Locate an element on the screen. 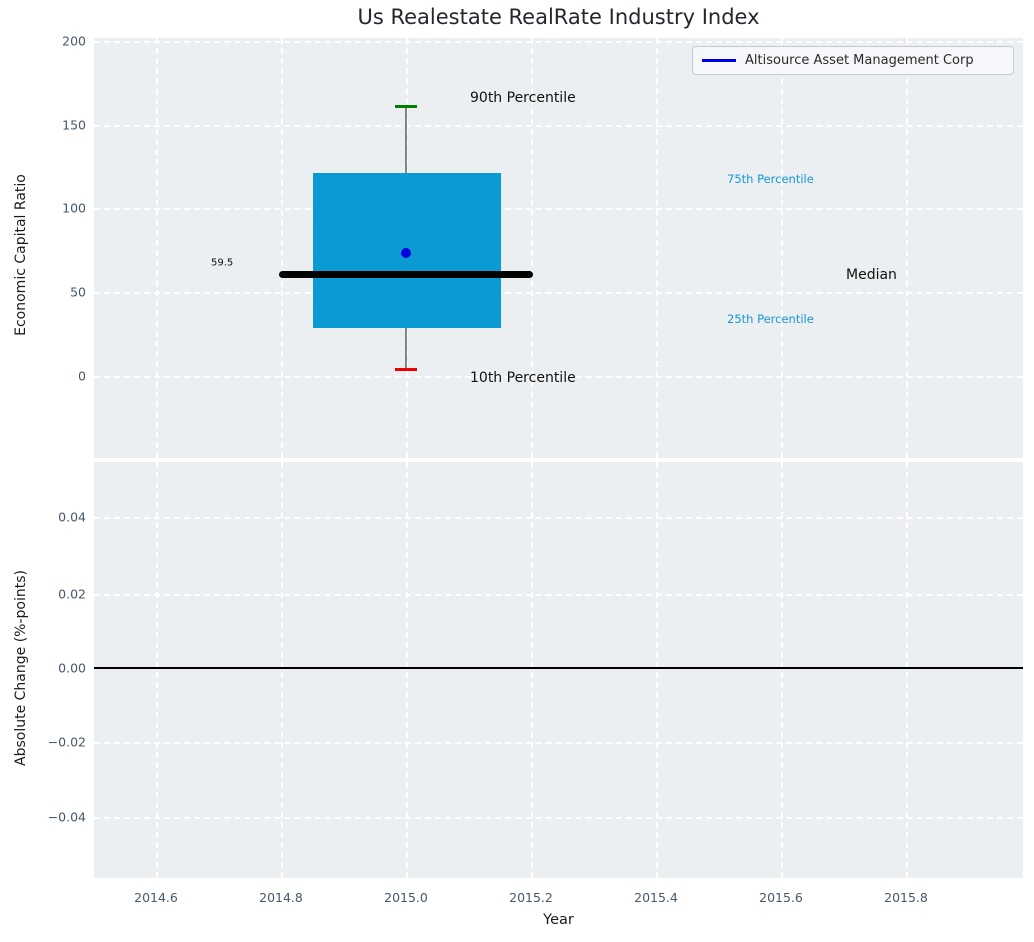 This screenshot has width=1034, height=942. median-line is located at coordinates (406, 274).